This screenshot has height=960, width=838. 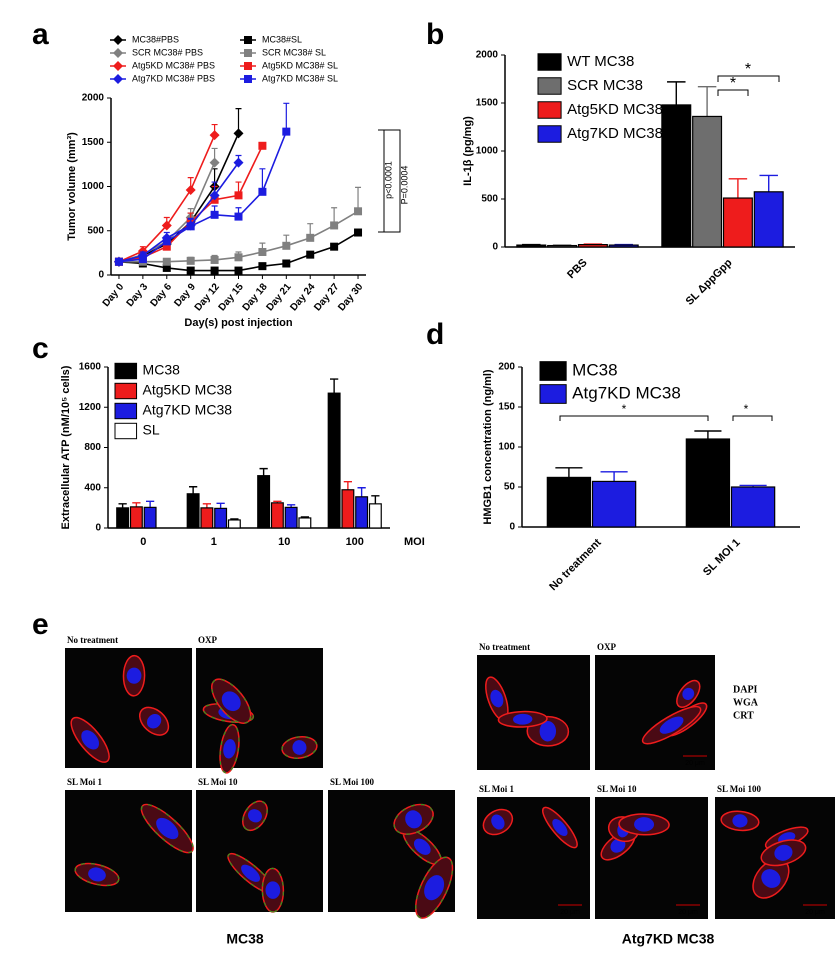 What do you see at coordinates (512, 527) in the screenshot?
I see `y-tick-label: 0` at bounding box center [512, 527].